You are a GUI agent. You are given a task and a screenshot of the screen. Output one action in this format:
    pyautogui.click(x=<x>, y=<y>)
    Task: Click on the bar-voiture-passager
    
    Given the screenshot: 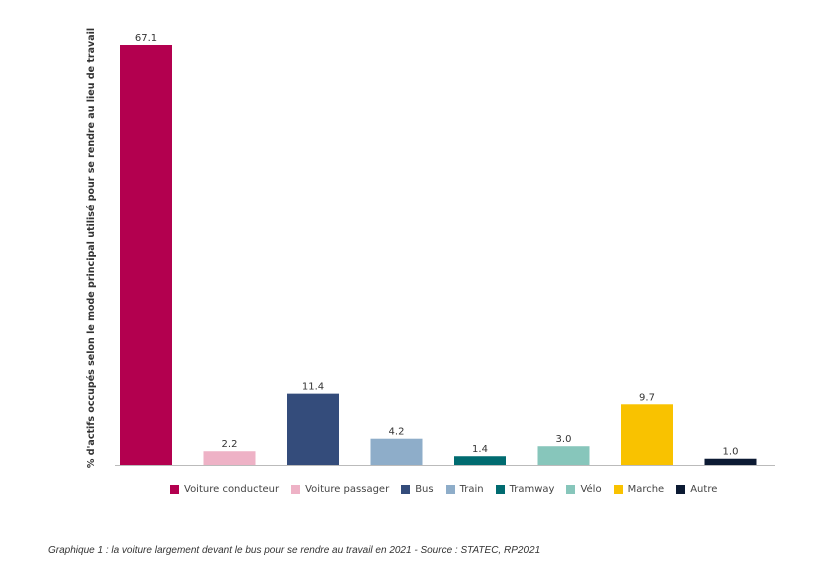 What is the action you would take?
    pyautogui.click(x=229, y=458)
    